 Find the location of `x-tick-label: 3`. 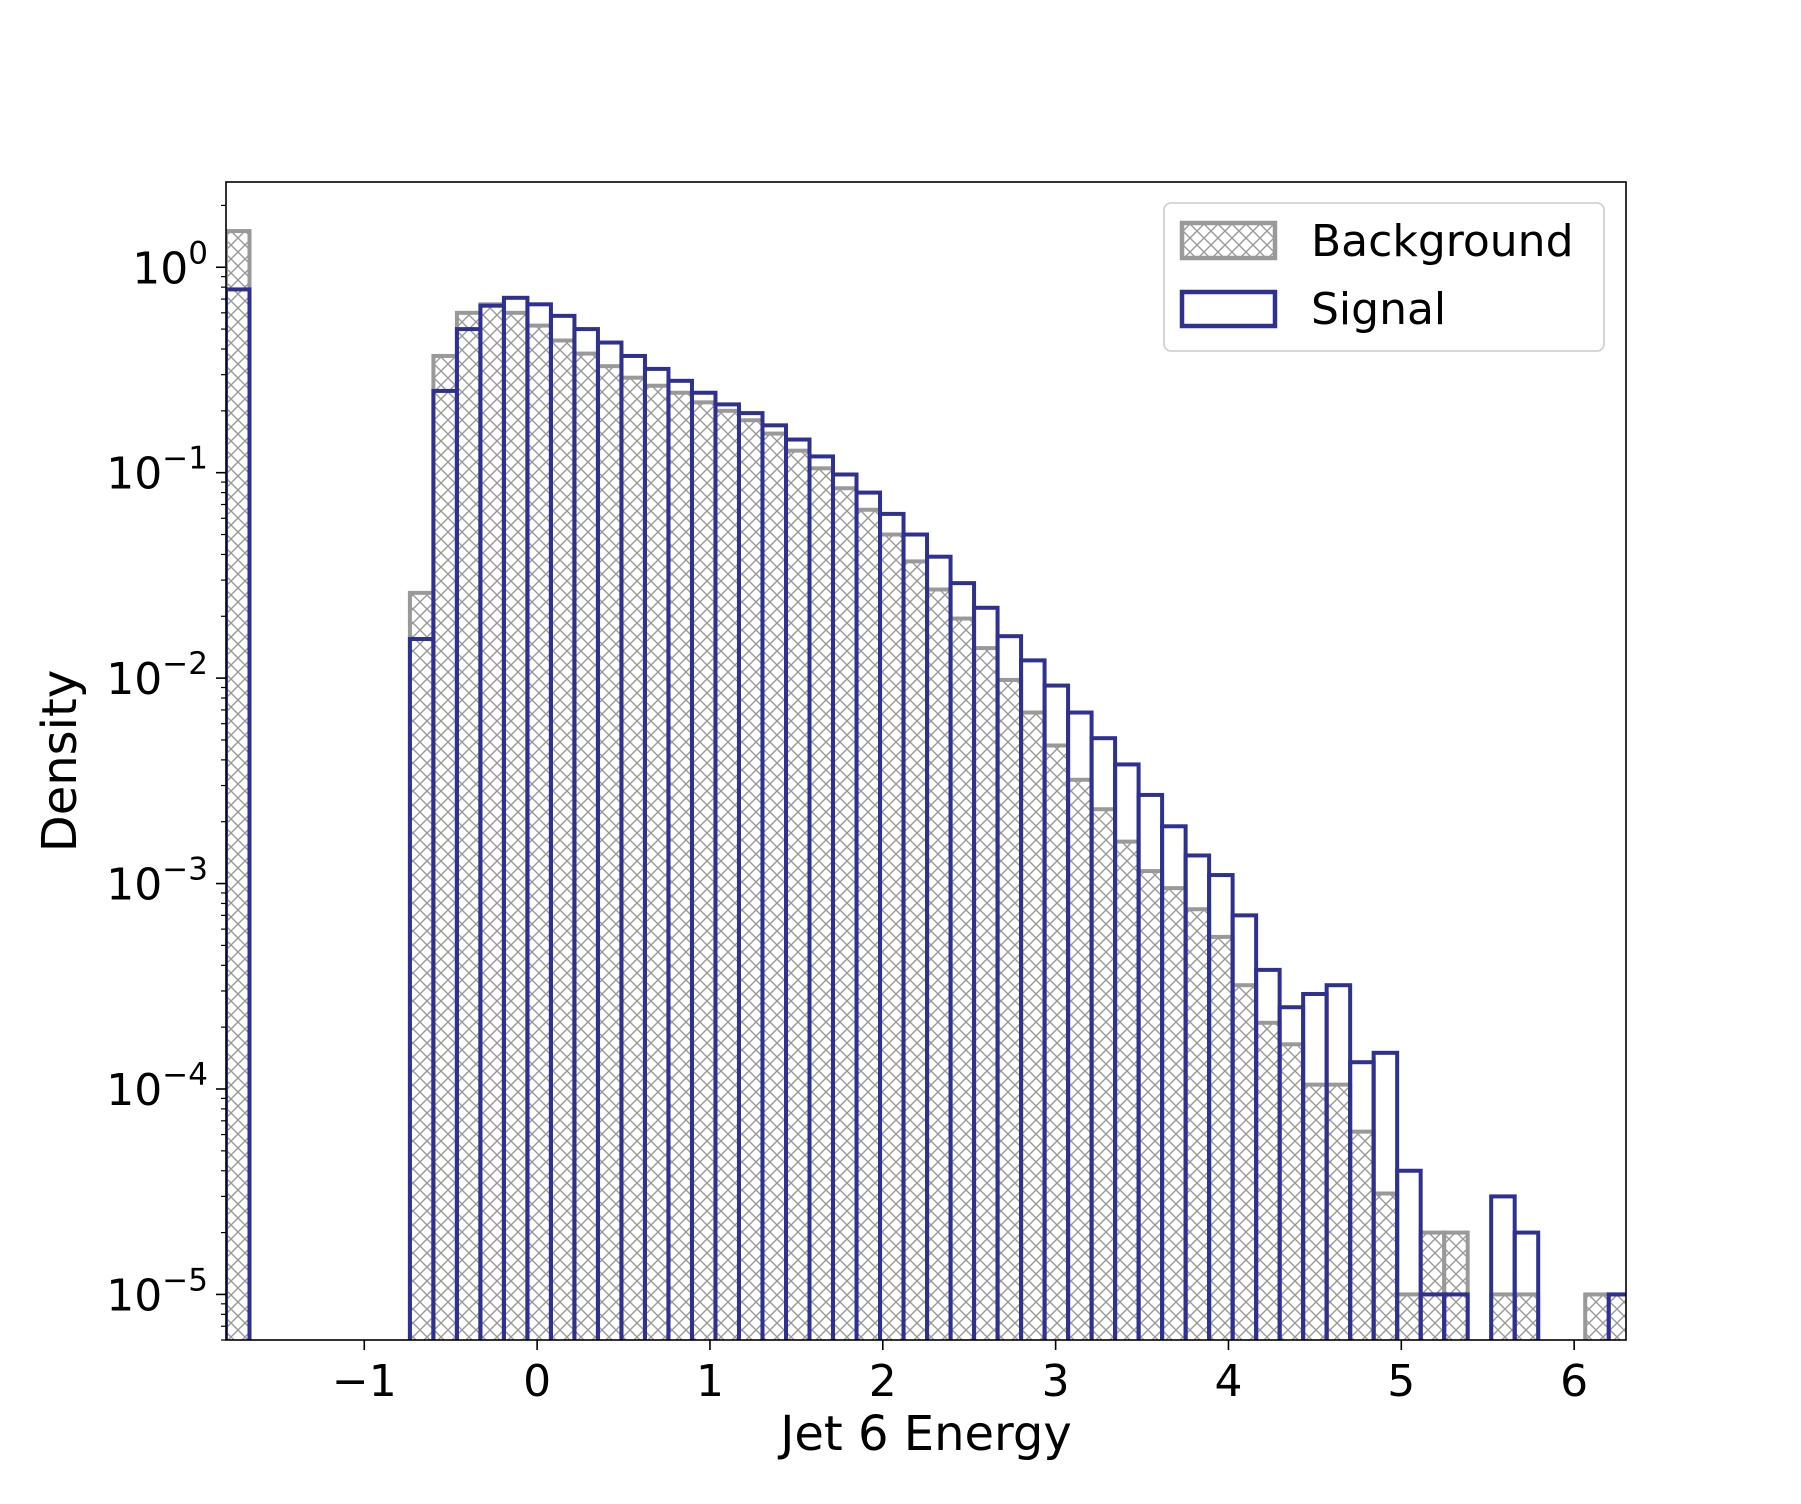

x-tick-label: 3 is located at coordinates (1056, 1381).